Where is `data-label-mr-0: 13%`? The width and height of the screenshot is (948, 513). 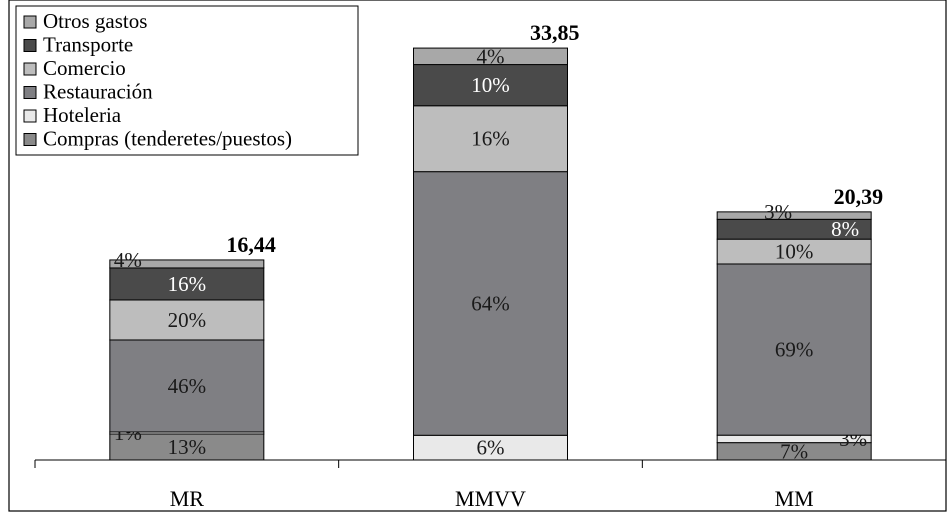 data-label-mr-0: 13% is located at coordinates (187, 447).